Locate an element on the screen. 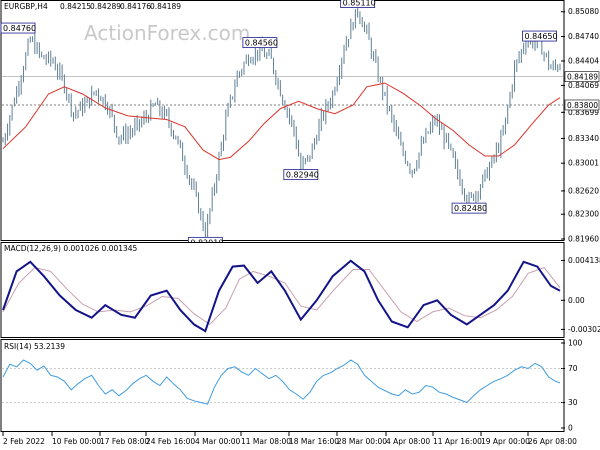  price-level-lines: 0.83800 0.84189 is located at coordinates (301, 91).